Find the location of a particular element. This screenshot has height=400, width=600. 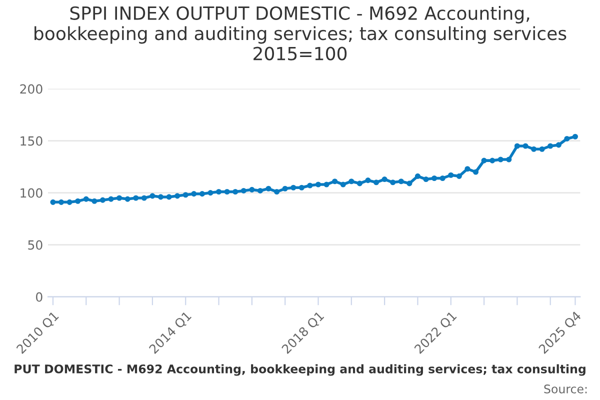

y-tick-label: 100 is located at coordinates (31, 193).